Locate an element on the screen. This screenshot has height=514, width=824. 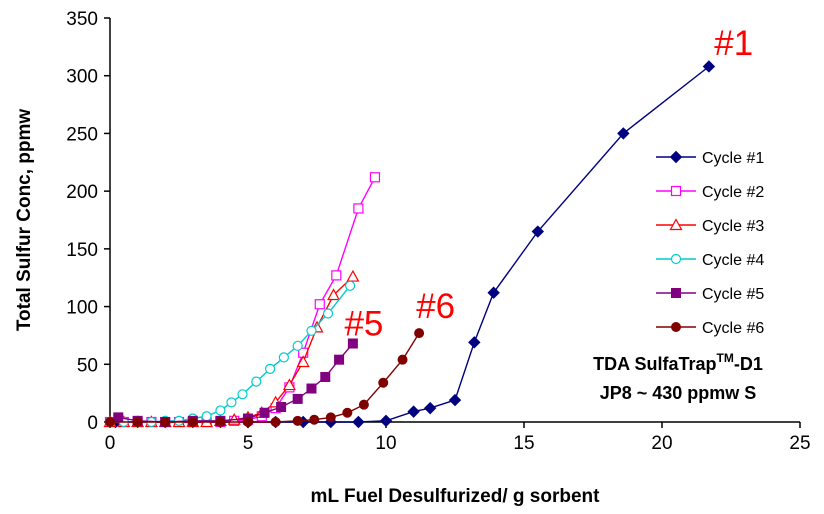
legend-entry: Cycle #1 is located at coordinates (710, 158).